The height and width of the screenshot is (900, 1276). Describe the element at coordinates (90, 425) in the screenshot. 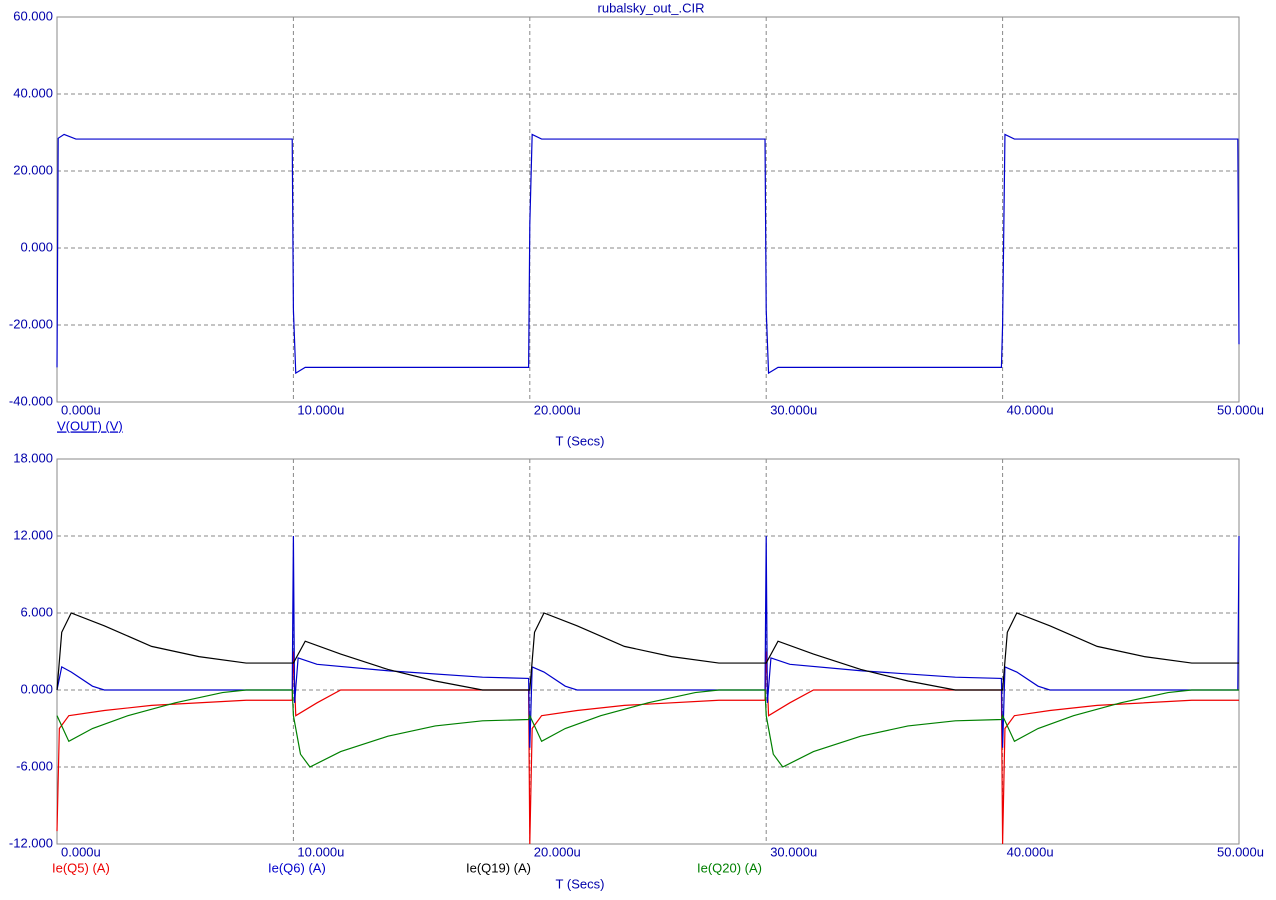

I see `legend-entry: V(OUT) (V)` at that location.